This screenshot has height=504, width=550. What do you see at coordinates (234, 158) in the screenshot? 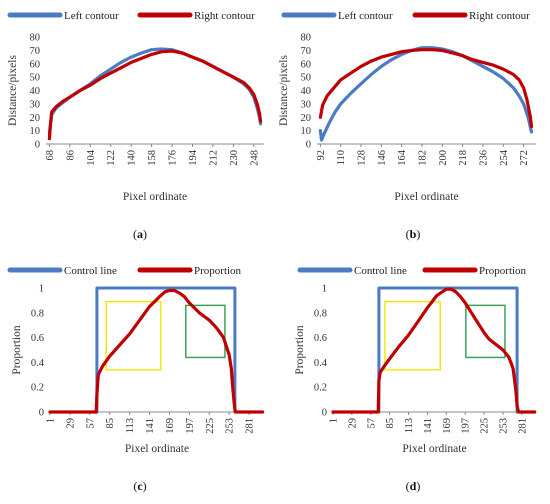
I see `x-tick-label: 230` at bounding box center [234, 158].